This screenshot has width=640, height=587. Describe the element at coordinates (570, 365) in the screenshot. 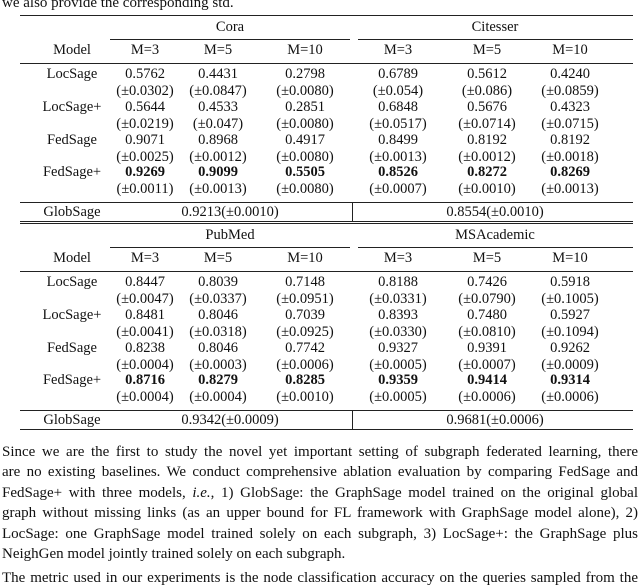

I see `std-value: (±0.0009)` at that location.